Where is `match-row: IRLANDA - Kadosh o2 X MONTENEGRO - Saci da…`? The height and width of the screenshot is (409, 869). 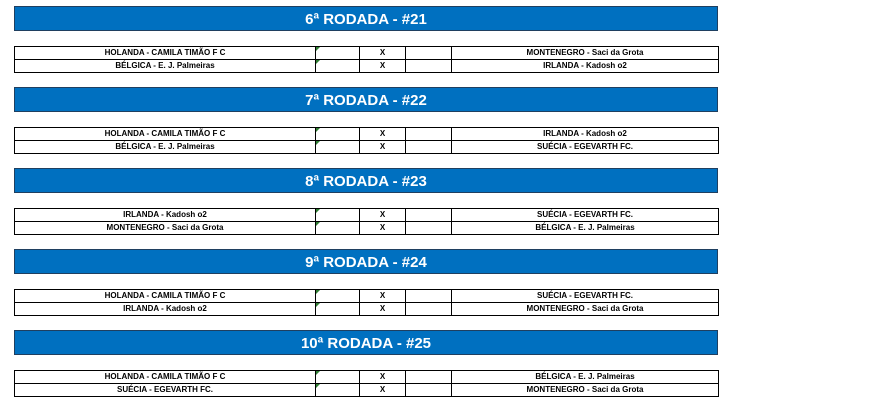
match-row: IRLANDA - Kadosh o2 X MONTENEGRO - Saci da… is located at coordinates (366, 309).